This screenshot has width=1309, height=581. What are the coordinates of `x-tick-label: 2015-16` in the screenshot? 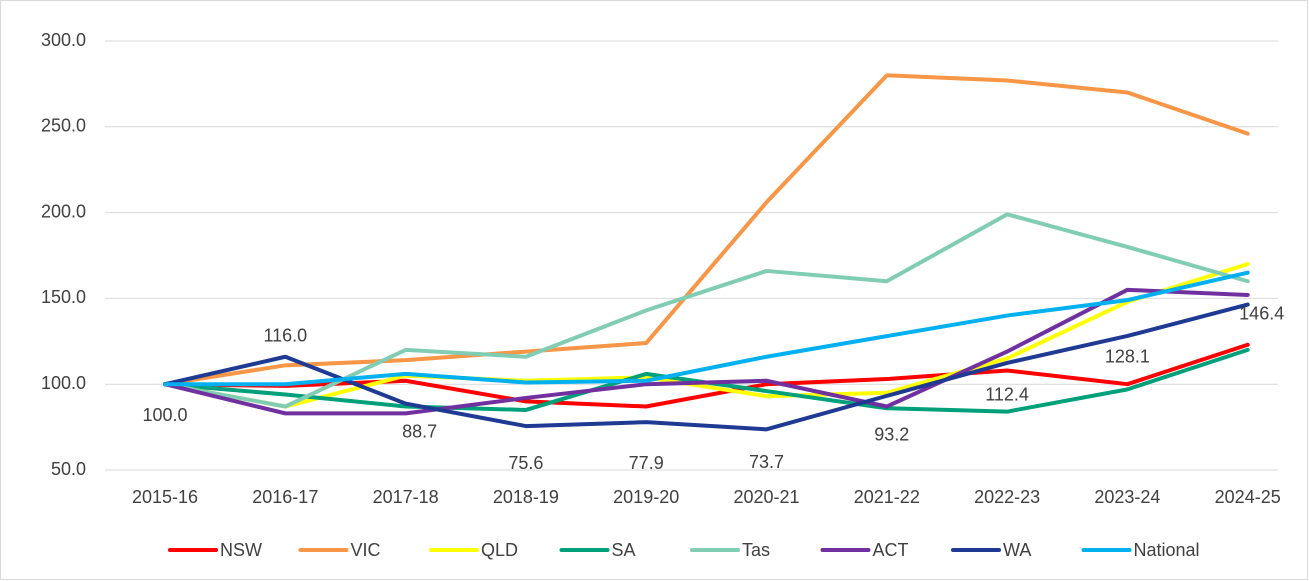 It's located at (165, 497).